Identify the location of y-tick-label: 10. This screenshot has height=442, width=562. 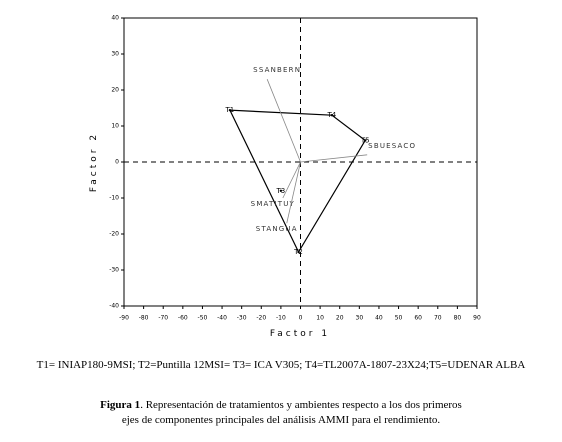
(115, 126).